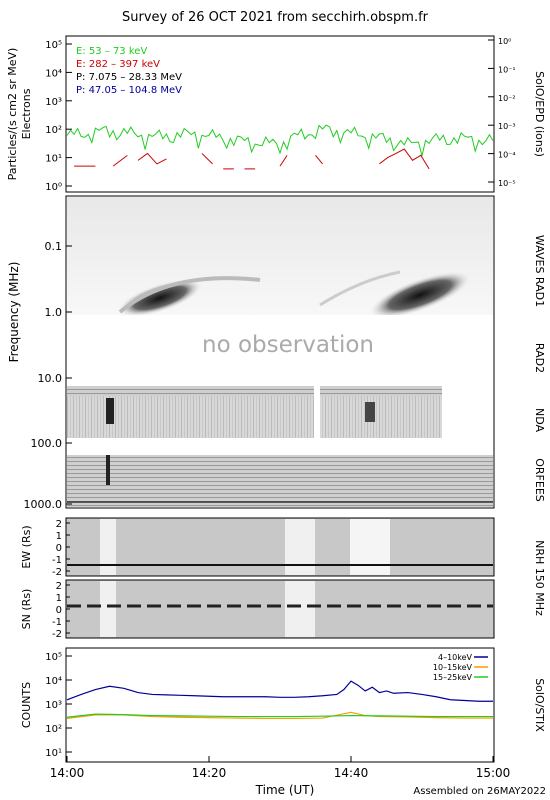 The width and height of the screenshot is (550, 800). Describe the element at coordinates (539, 114) in the screenshot. I see `epd-right-label: SolO/EPD (ions)` at that location.